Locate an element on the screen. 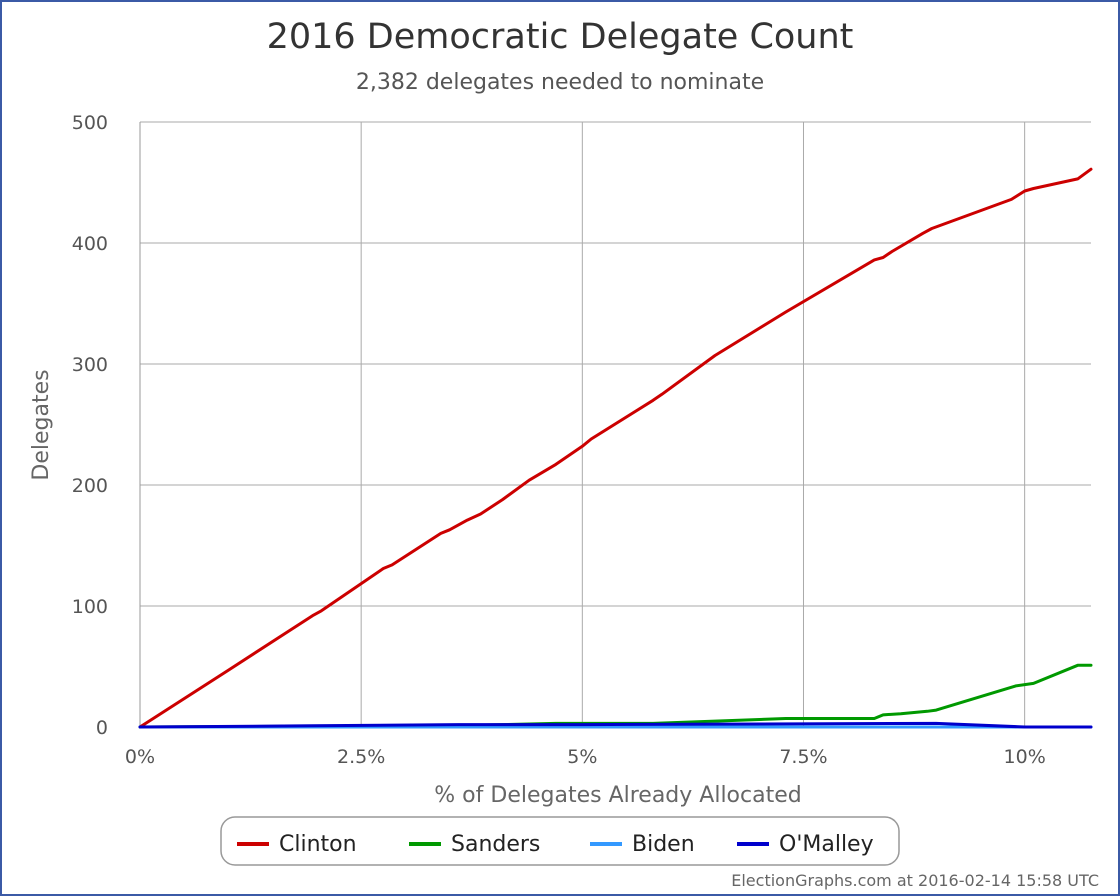  y-tick-label: 300 is located at coordinates (90, 365).